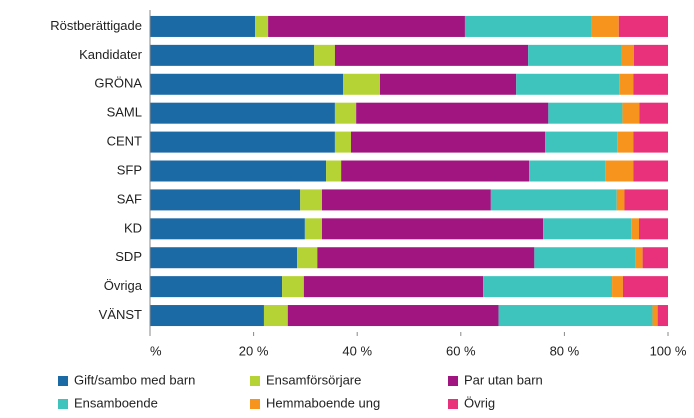  I want to click on y-tick-label: SDP, so click(128, 256).